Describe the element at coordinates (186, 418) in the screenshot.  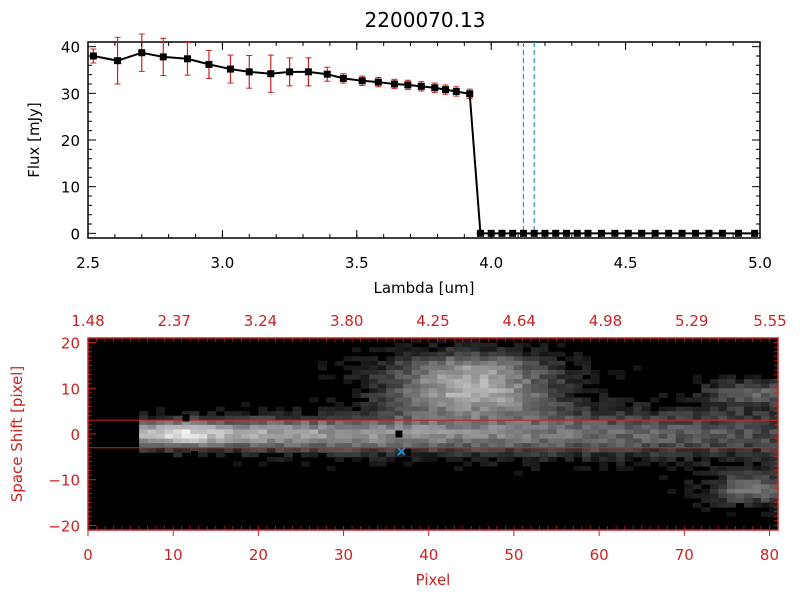
I see `image-marker` at that location.